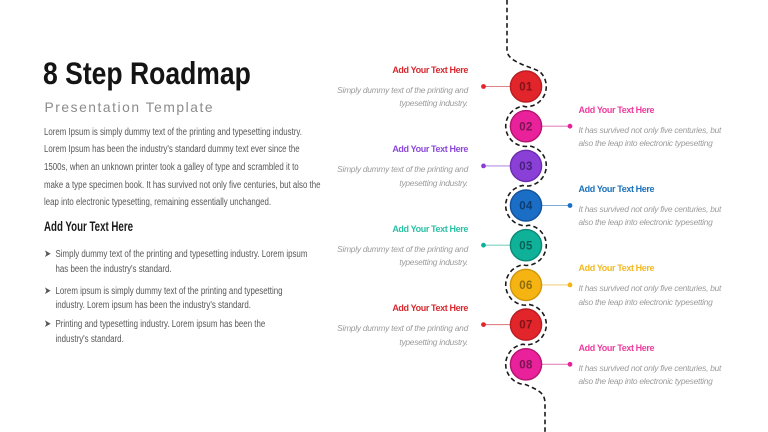  I want to click on svg-text: 08, so click(526, 365).